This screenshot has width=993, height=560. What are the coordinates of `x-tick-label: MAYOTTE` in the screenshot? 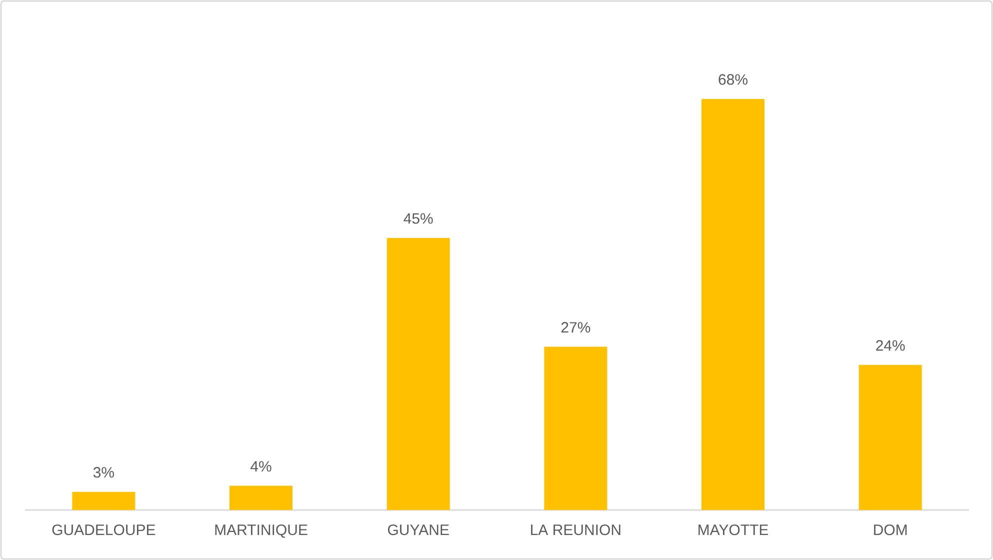 It's located at (733, 530).